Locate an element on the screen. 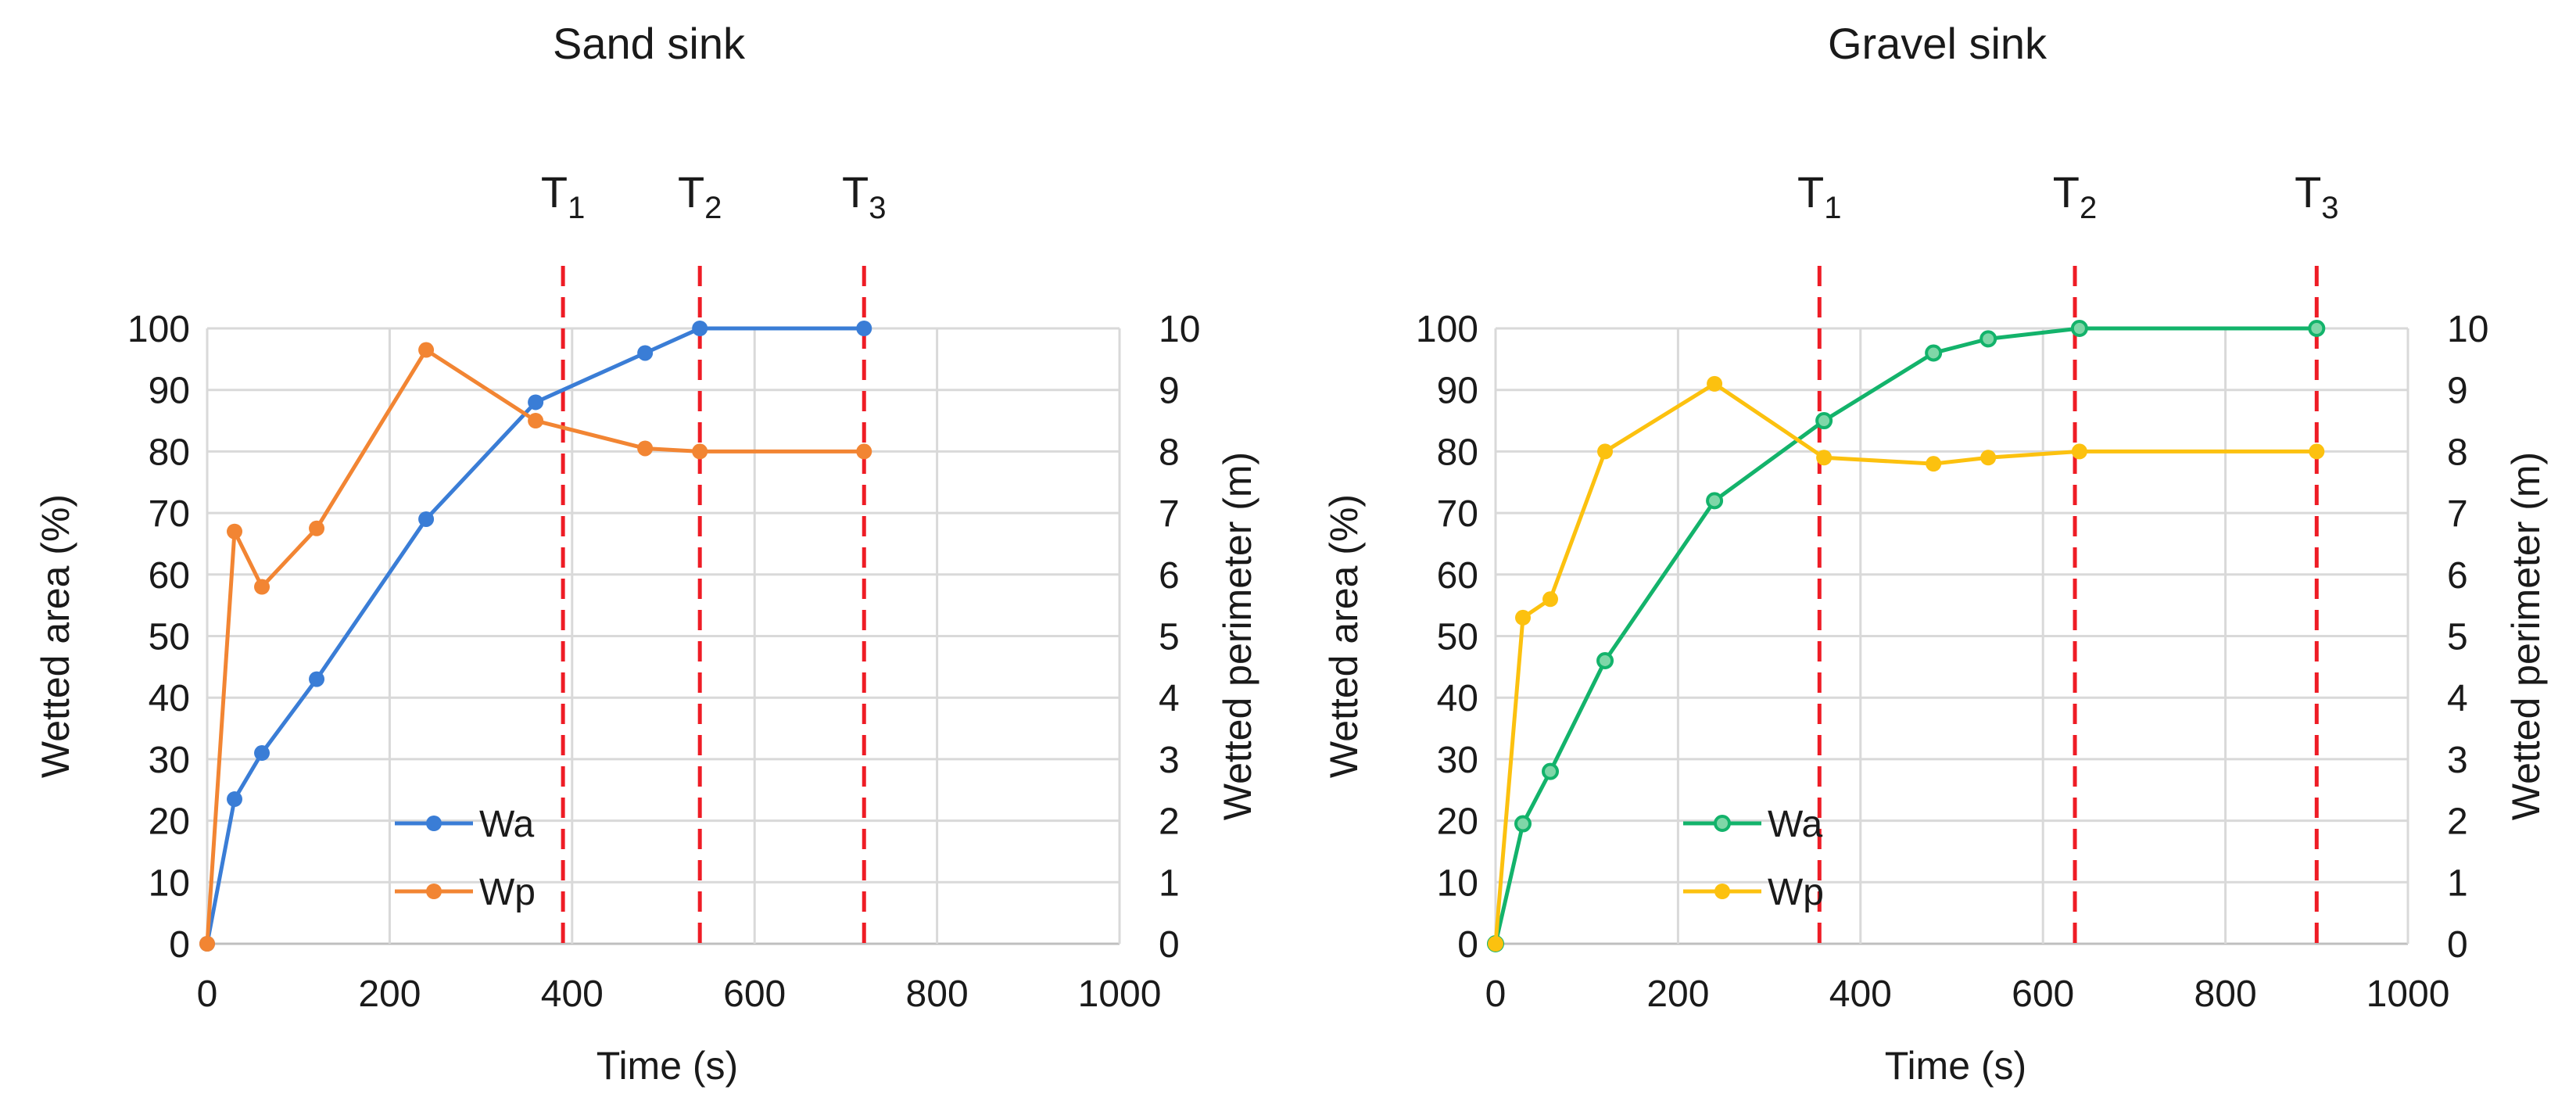 This screenshot has width=2576, height=1115. legend-label-wp: Wp is located at coordinates (507, 892).